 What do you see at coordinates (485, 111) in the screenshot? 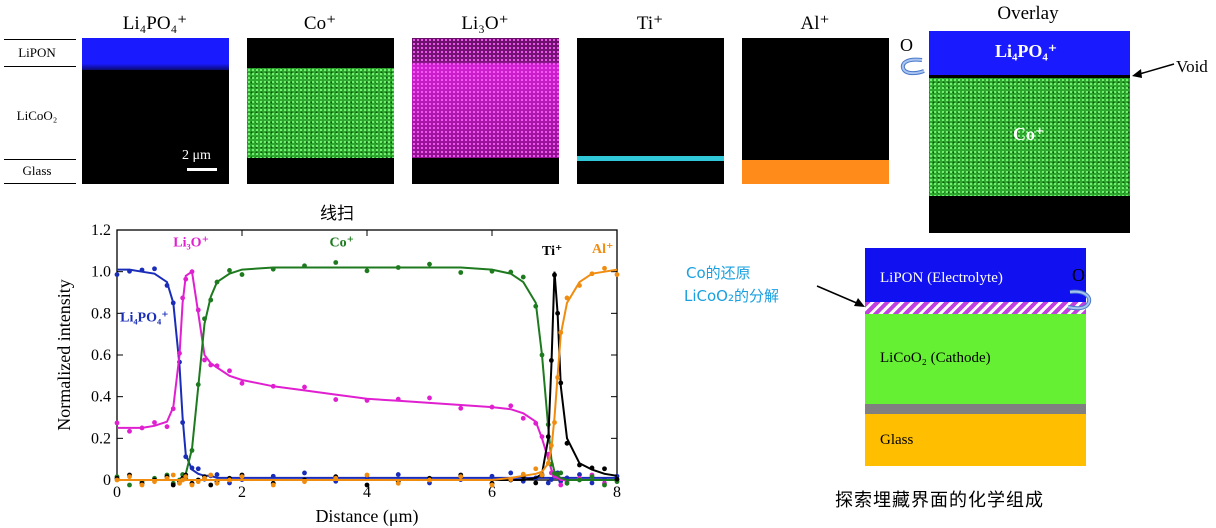
I see `map-li3o` at bounding box center [485, 111].